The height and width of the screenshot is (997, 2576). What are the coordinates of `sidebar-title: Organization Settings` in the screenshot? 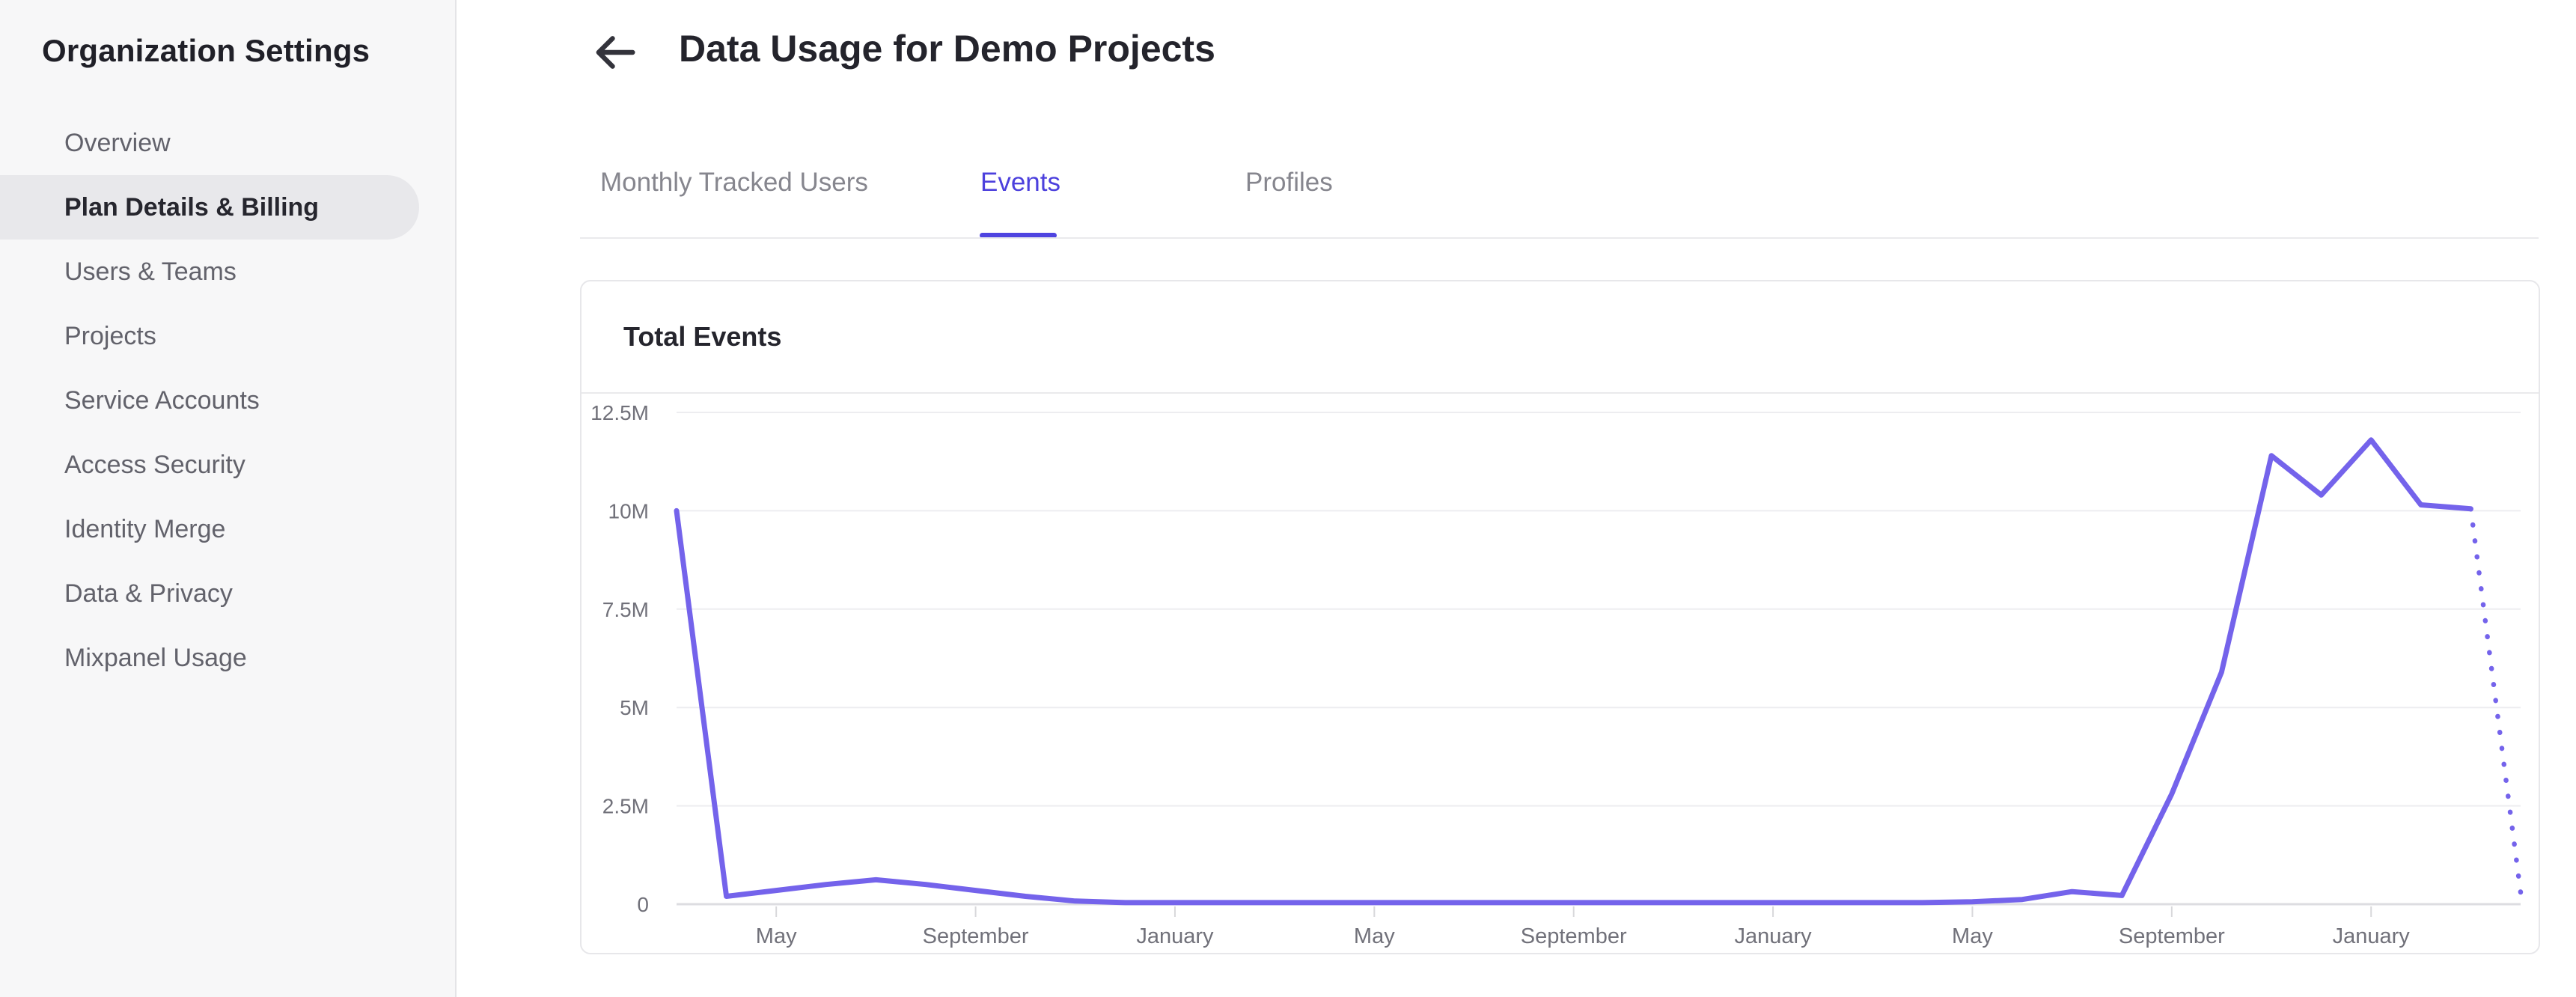 It's located at (206, 50).